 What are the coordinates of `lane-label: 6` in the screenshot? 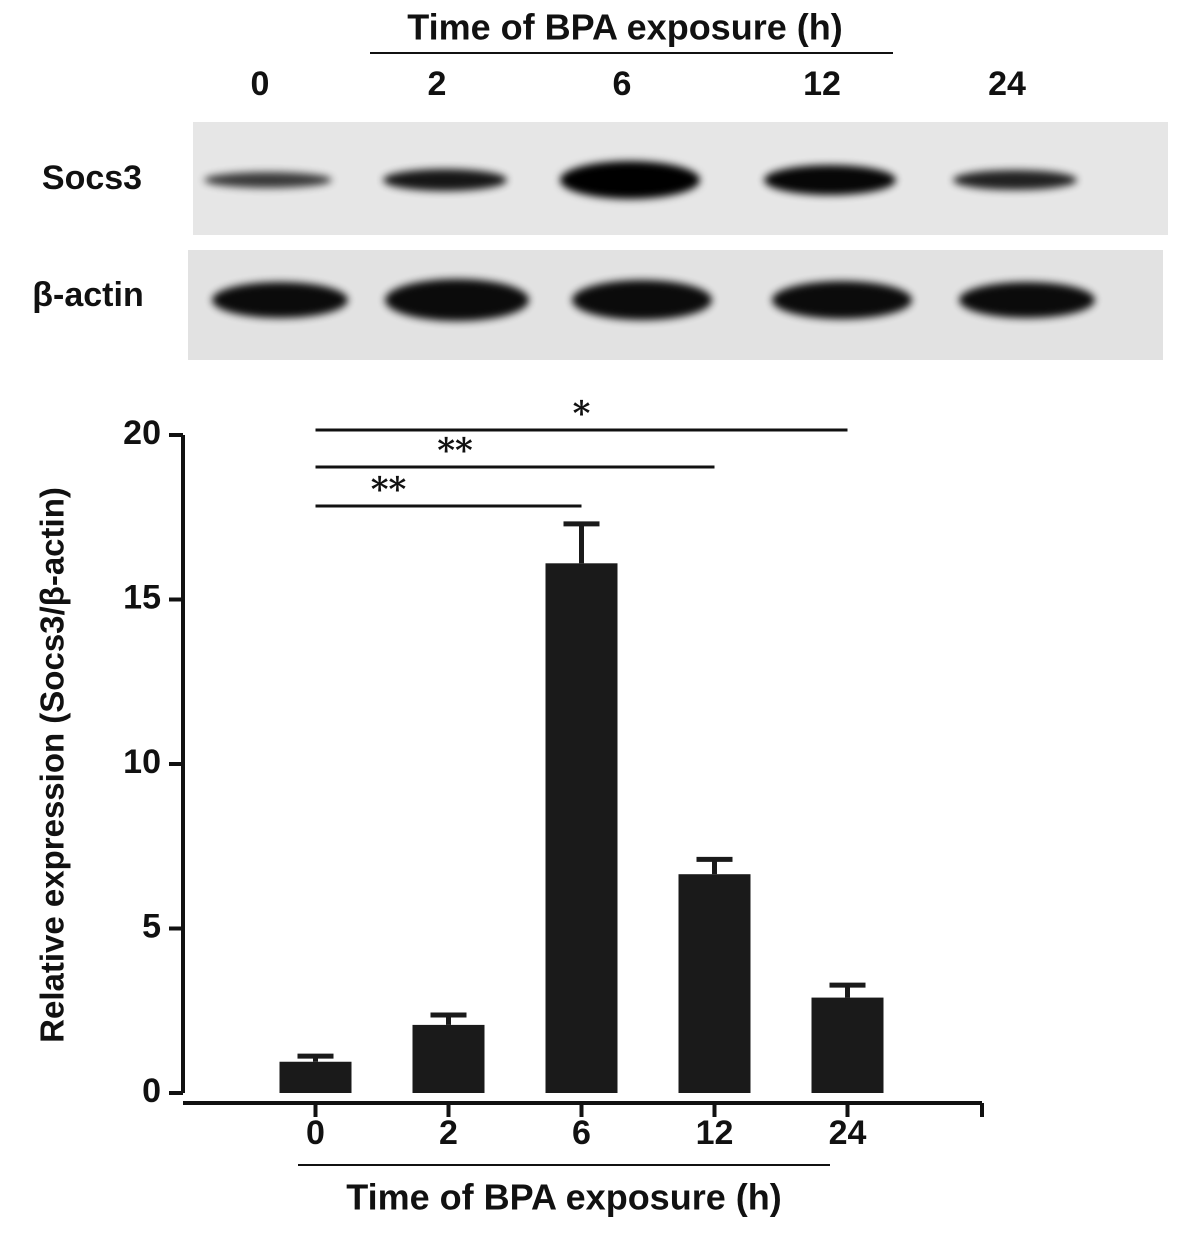 It's located at (622, 84).